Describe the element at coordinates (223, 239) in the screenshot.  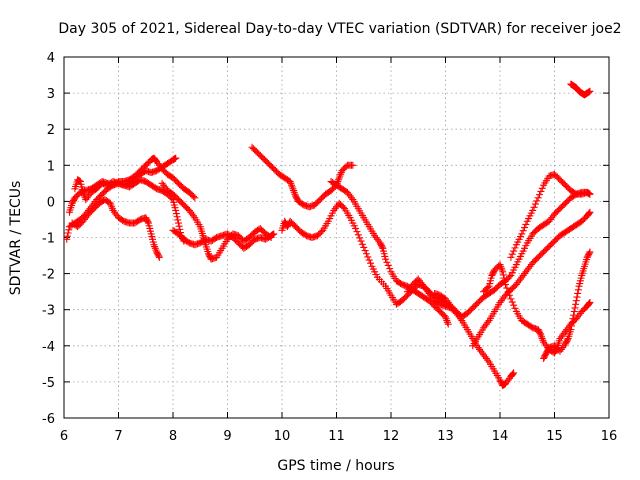
I see `series-track-f` at that location.